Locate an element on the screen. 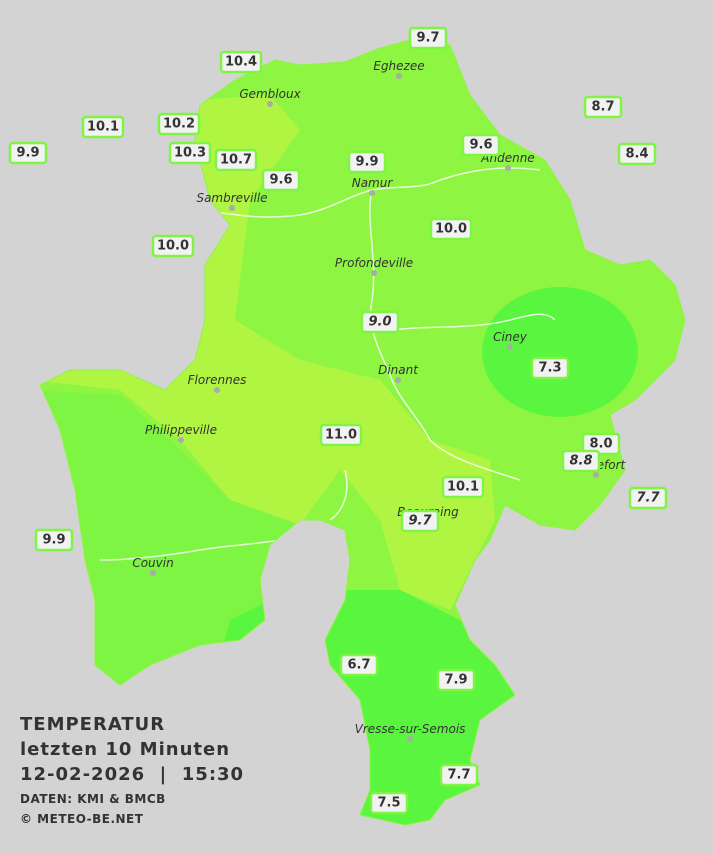  city-name: Philippeville is located at coordinates (181, 430).